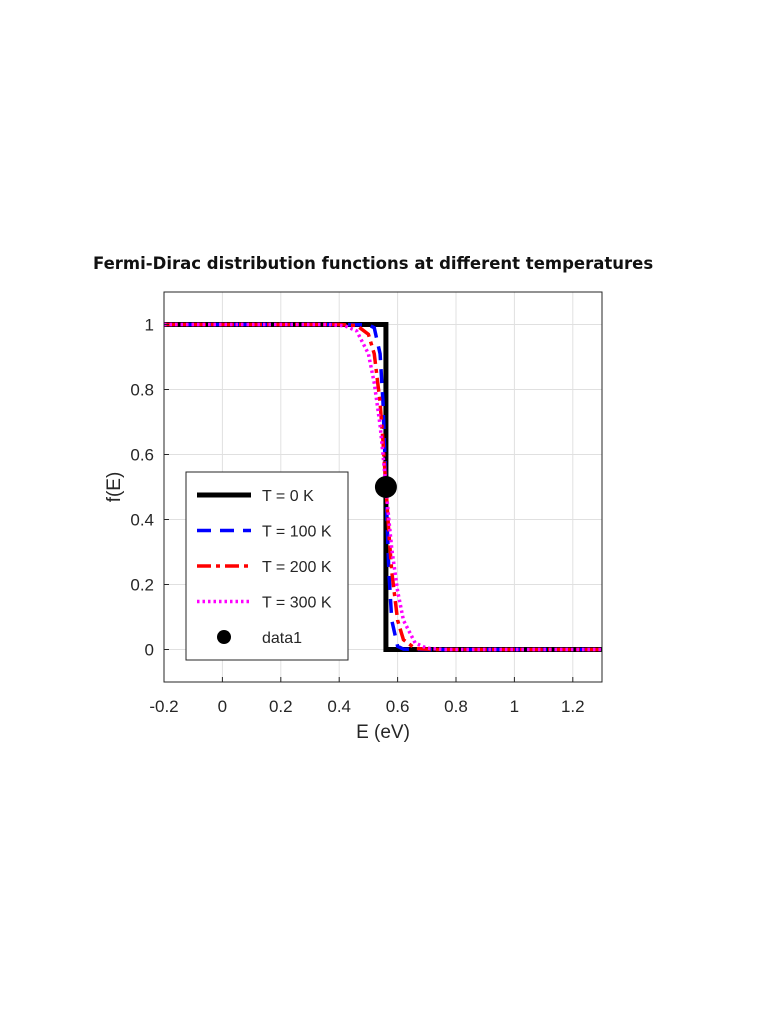 The height and width of the screenshot is (1024, 768). Describe the element at coordinates (281, 706) in the screenshot. I see `x-tick-label: 0.2` at that location.